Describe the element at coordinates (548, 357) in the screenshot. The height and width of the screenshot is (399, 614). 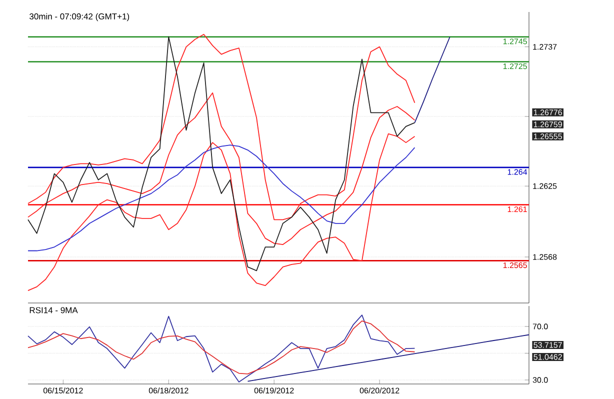
I see `text: 51.0462` at that location.